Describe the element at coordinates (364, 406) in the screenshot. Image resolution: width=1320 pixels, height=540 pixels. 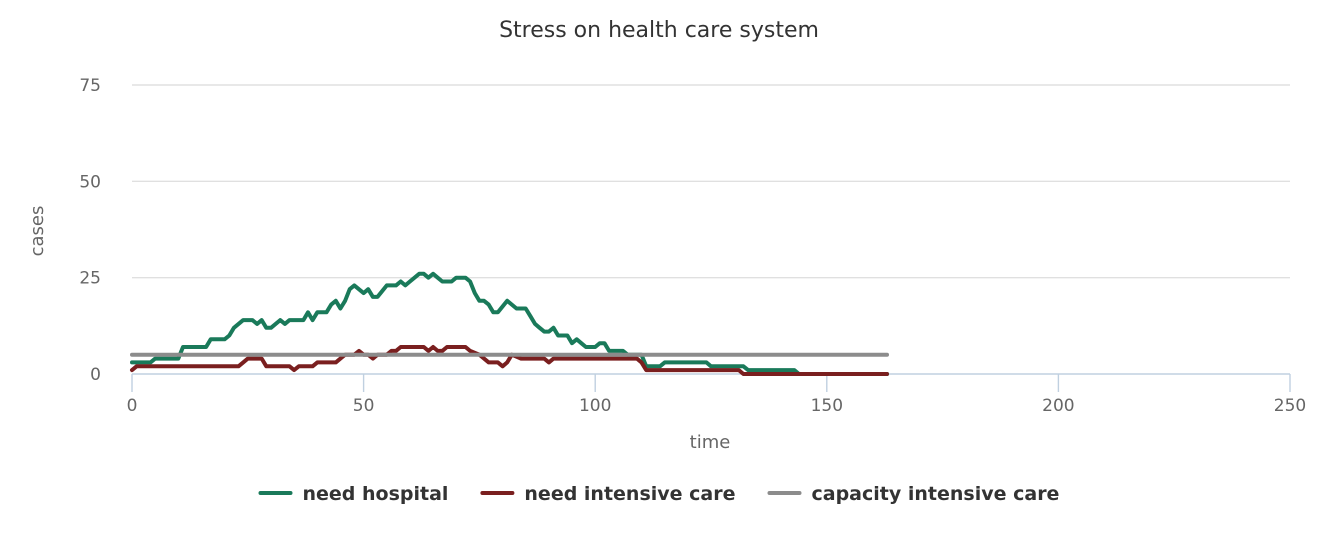
I see `x-tick-label: 50` at that location.